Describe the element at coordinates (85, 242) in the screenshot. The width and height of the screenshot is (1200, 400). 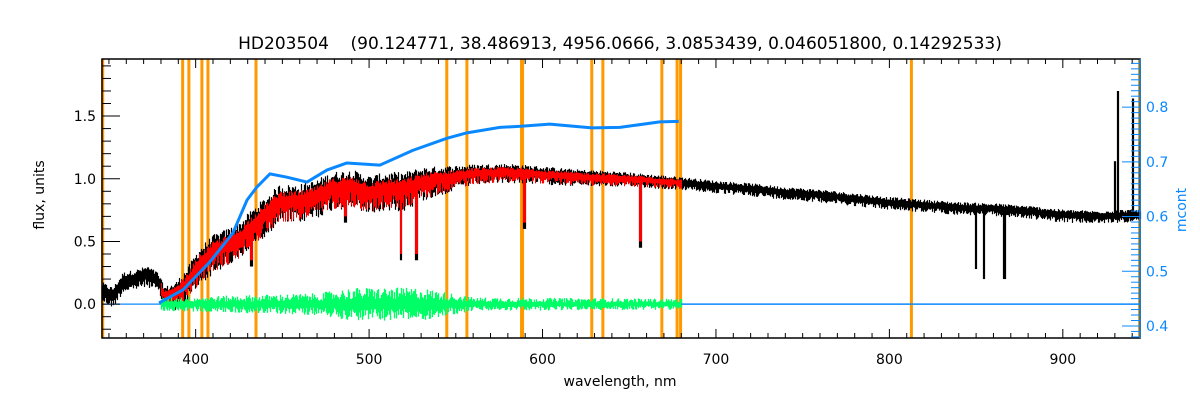
I see `y-tick-label: 0.5` at that location.